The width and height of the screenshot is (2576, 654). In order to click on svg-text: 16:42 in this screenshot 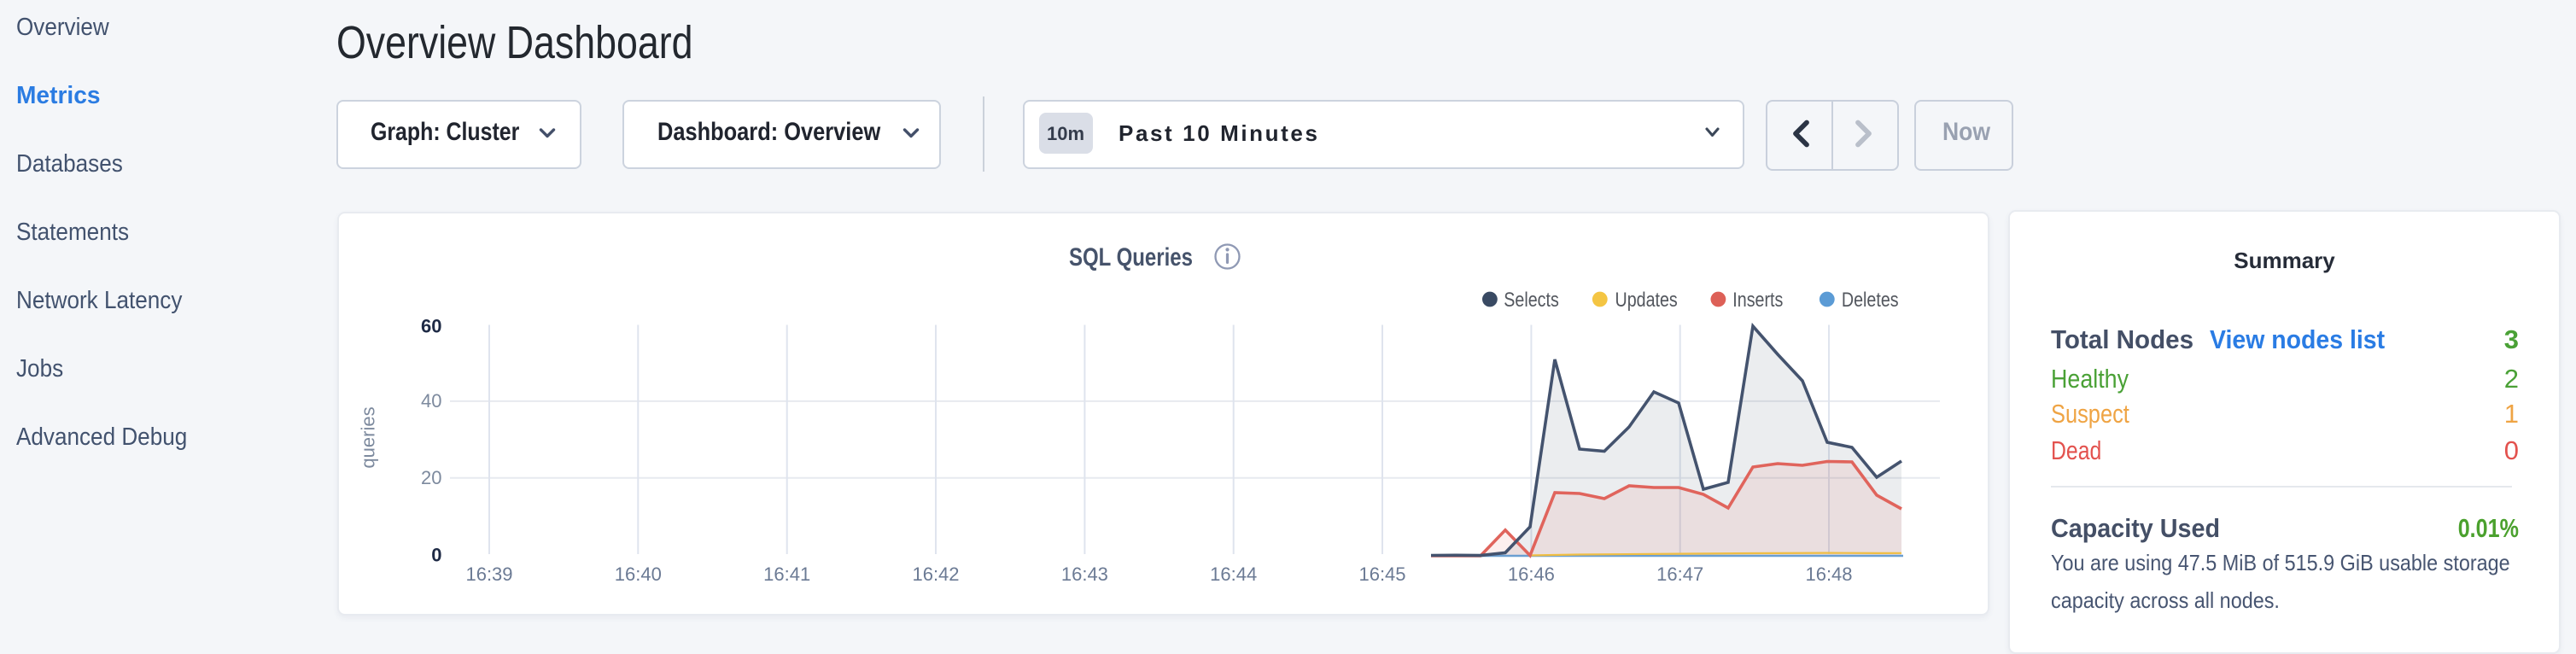, I will do `click(935, 574)`.